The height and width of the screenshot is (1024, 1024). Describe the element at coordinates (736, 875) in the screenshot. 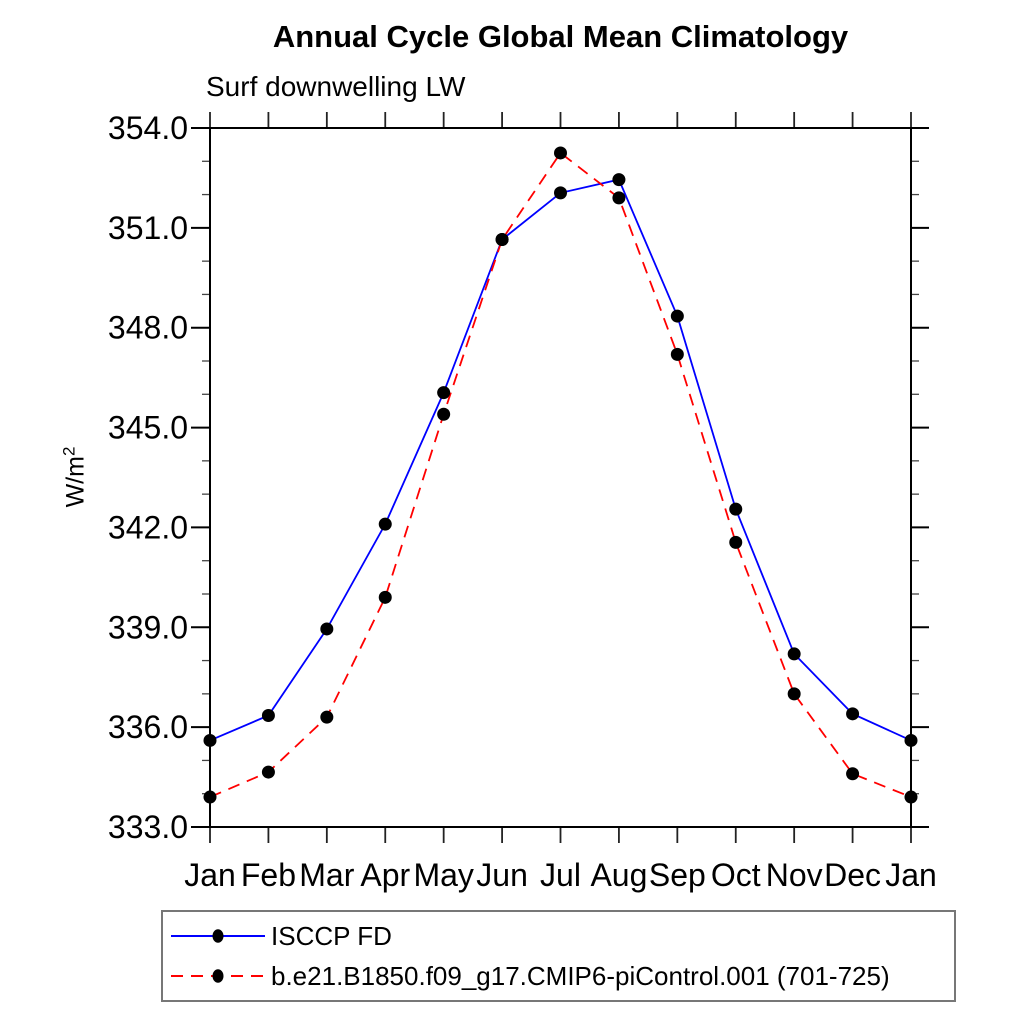

I see `x-axis-tick-label: Oct` at that location.